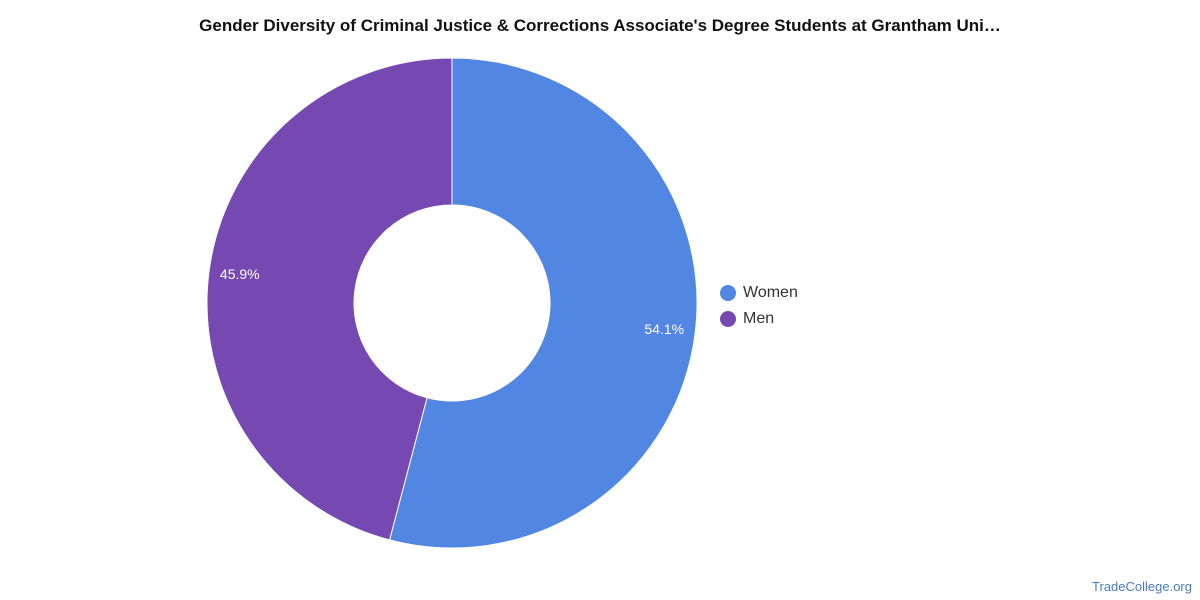  Describe the element at coordinates (770, 292) in the screenshot. I see `legend-label-women: Women` at that location.